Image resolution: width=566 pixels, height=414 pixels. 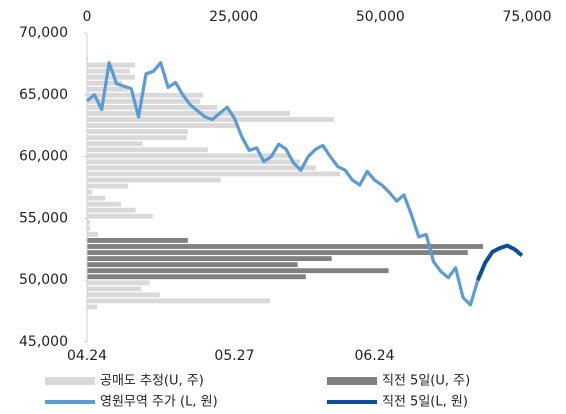 I want to click on y-tick-label: 65,000, so click(x=43, y=95).